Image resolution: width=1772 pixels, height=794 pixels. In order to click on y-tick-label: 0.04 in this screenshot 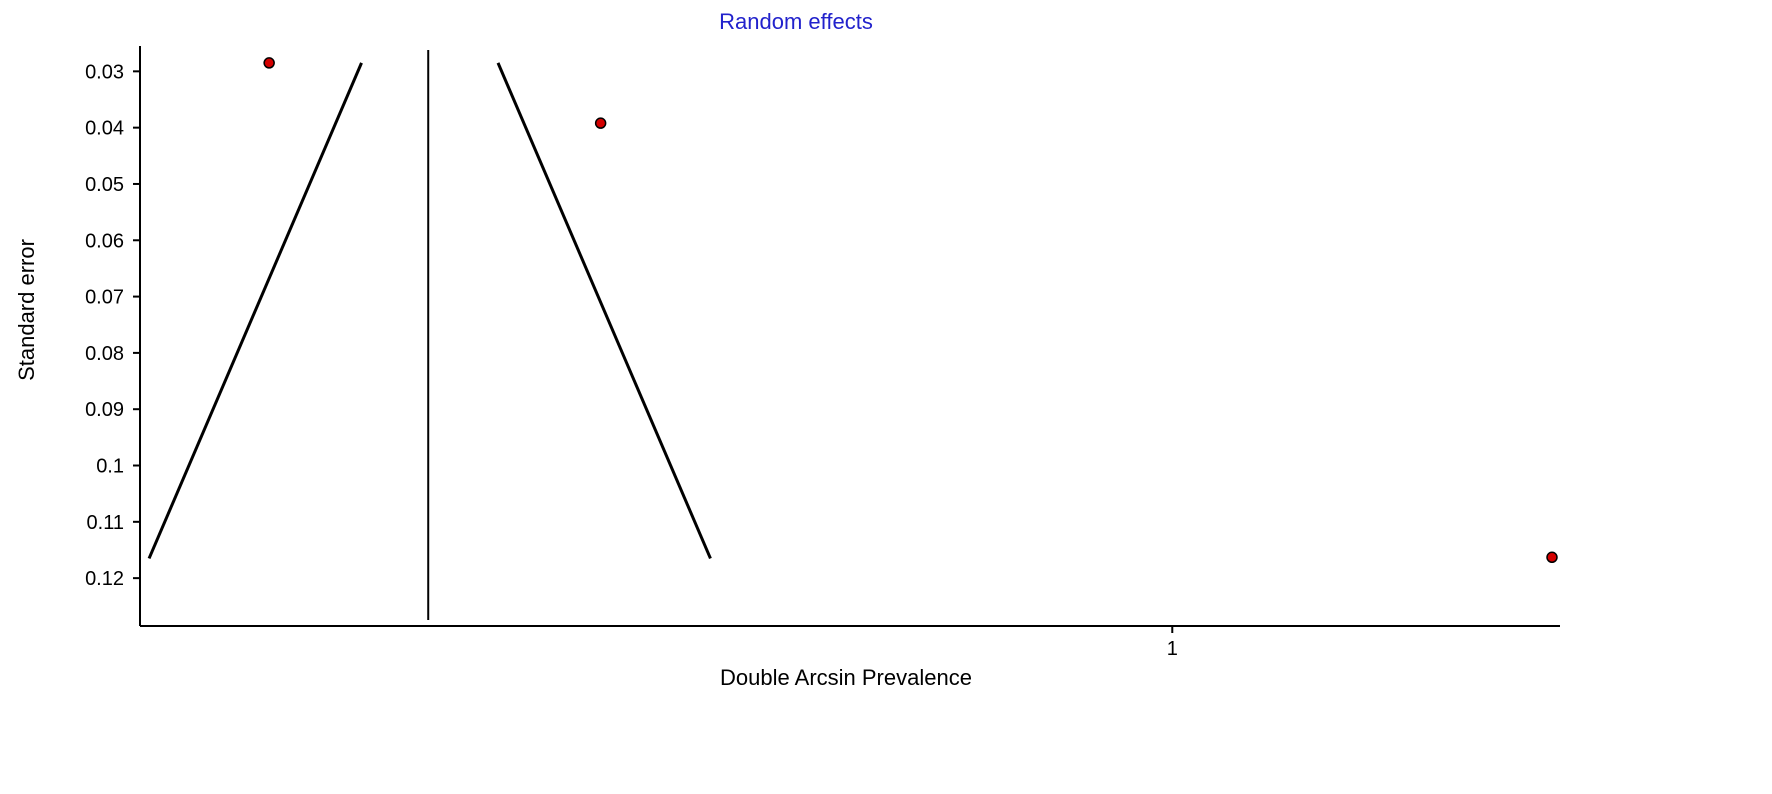, I will do `click(104, 129)`.